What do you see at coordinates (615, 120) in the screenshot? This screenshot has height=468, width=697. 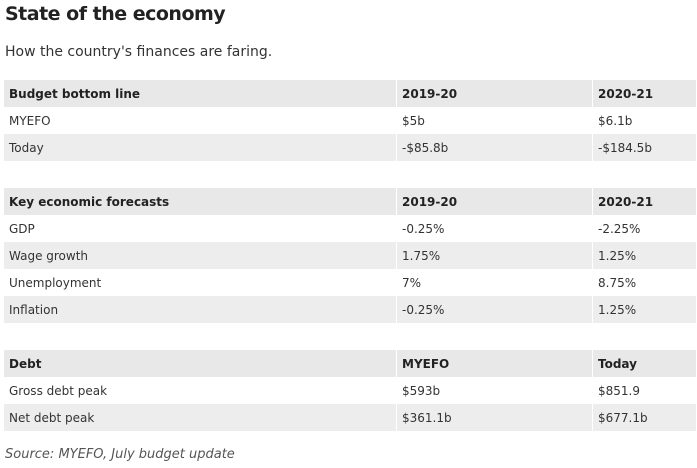 I see `cell-value: $6.1b` at bounding box center [615, 120].